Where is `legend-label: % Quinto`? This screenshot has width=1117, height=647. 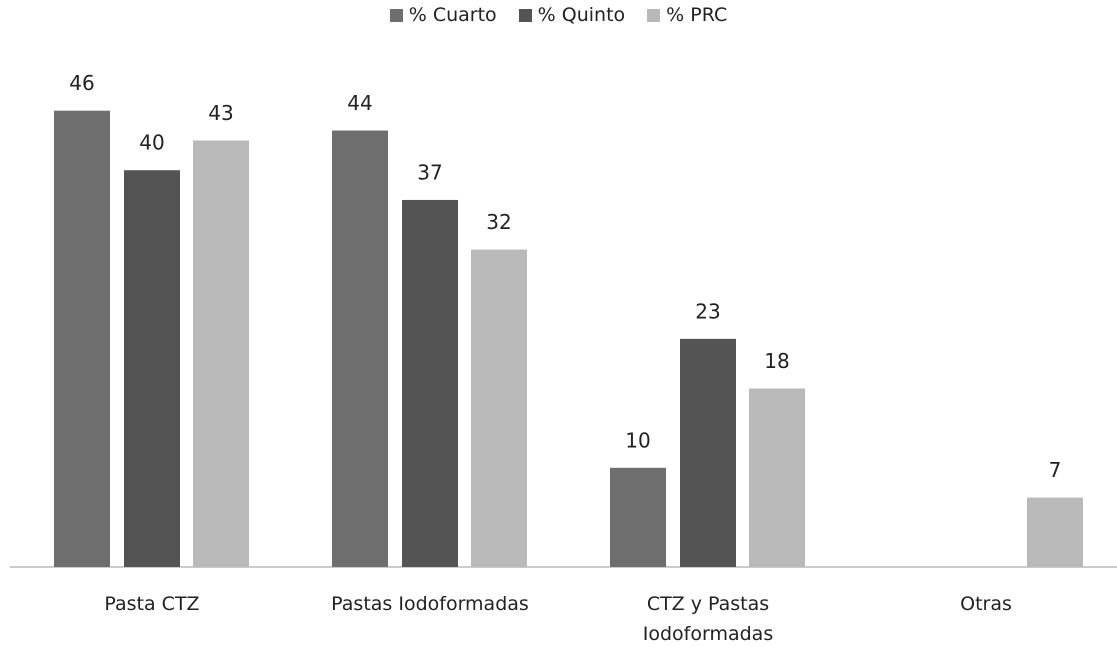
legend-label: % Quinto is located at coordinates (581, 15).